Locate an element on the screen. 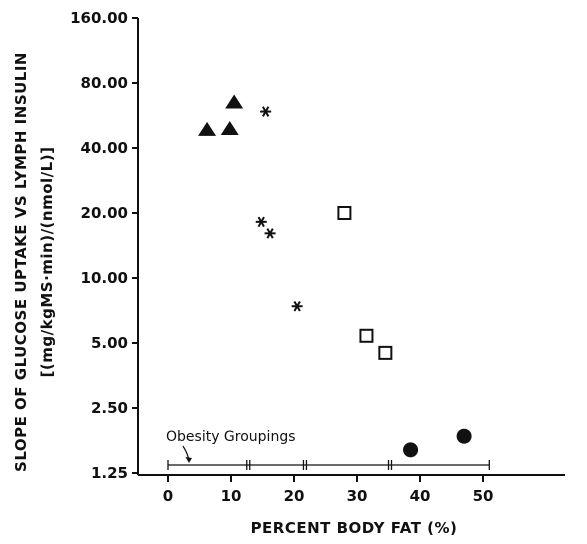  x-tick-label: 40 is located at coordinates (420, 496).